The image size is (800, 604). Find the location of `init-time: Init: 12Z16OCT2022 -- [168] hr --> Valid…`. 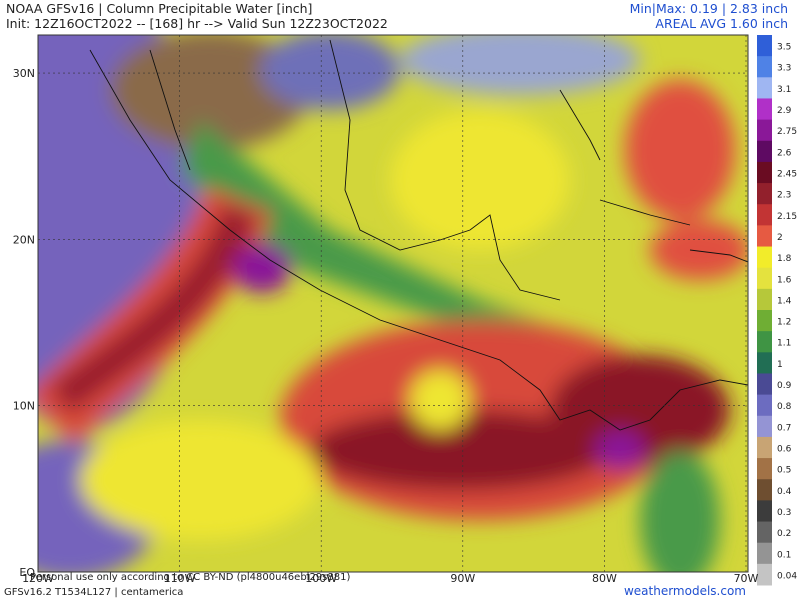

init-time: Init: 12Z16OCT2022 -- [168] hr --> Valid… is located at coordinates (197, 23).